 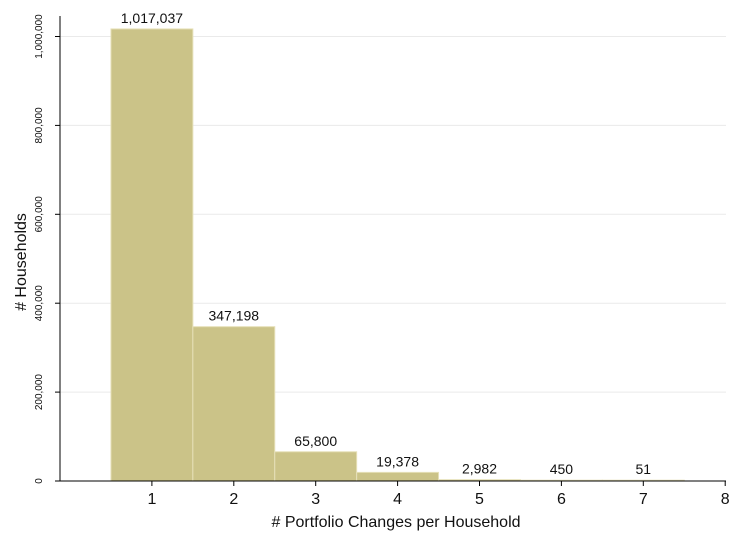 I want to click on x-tick-label: 5, so click(x=479, y=499).